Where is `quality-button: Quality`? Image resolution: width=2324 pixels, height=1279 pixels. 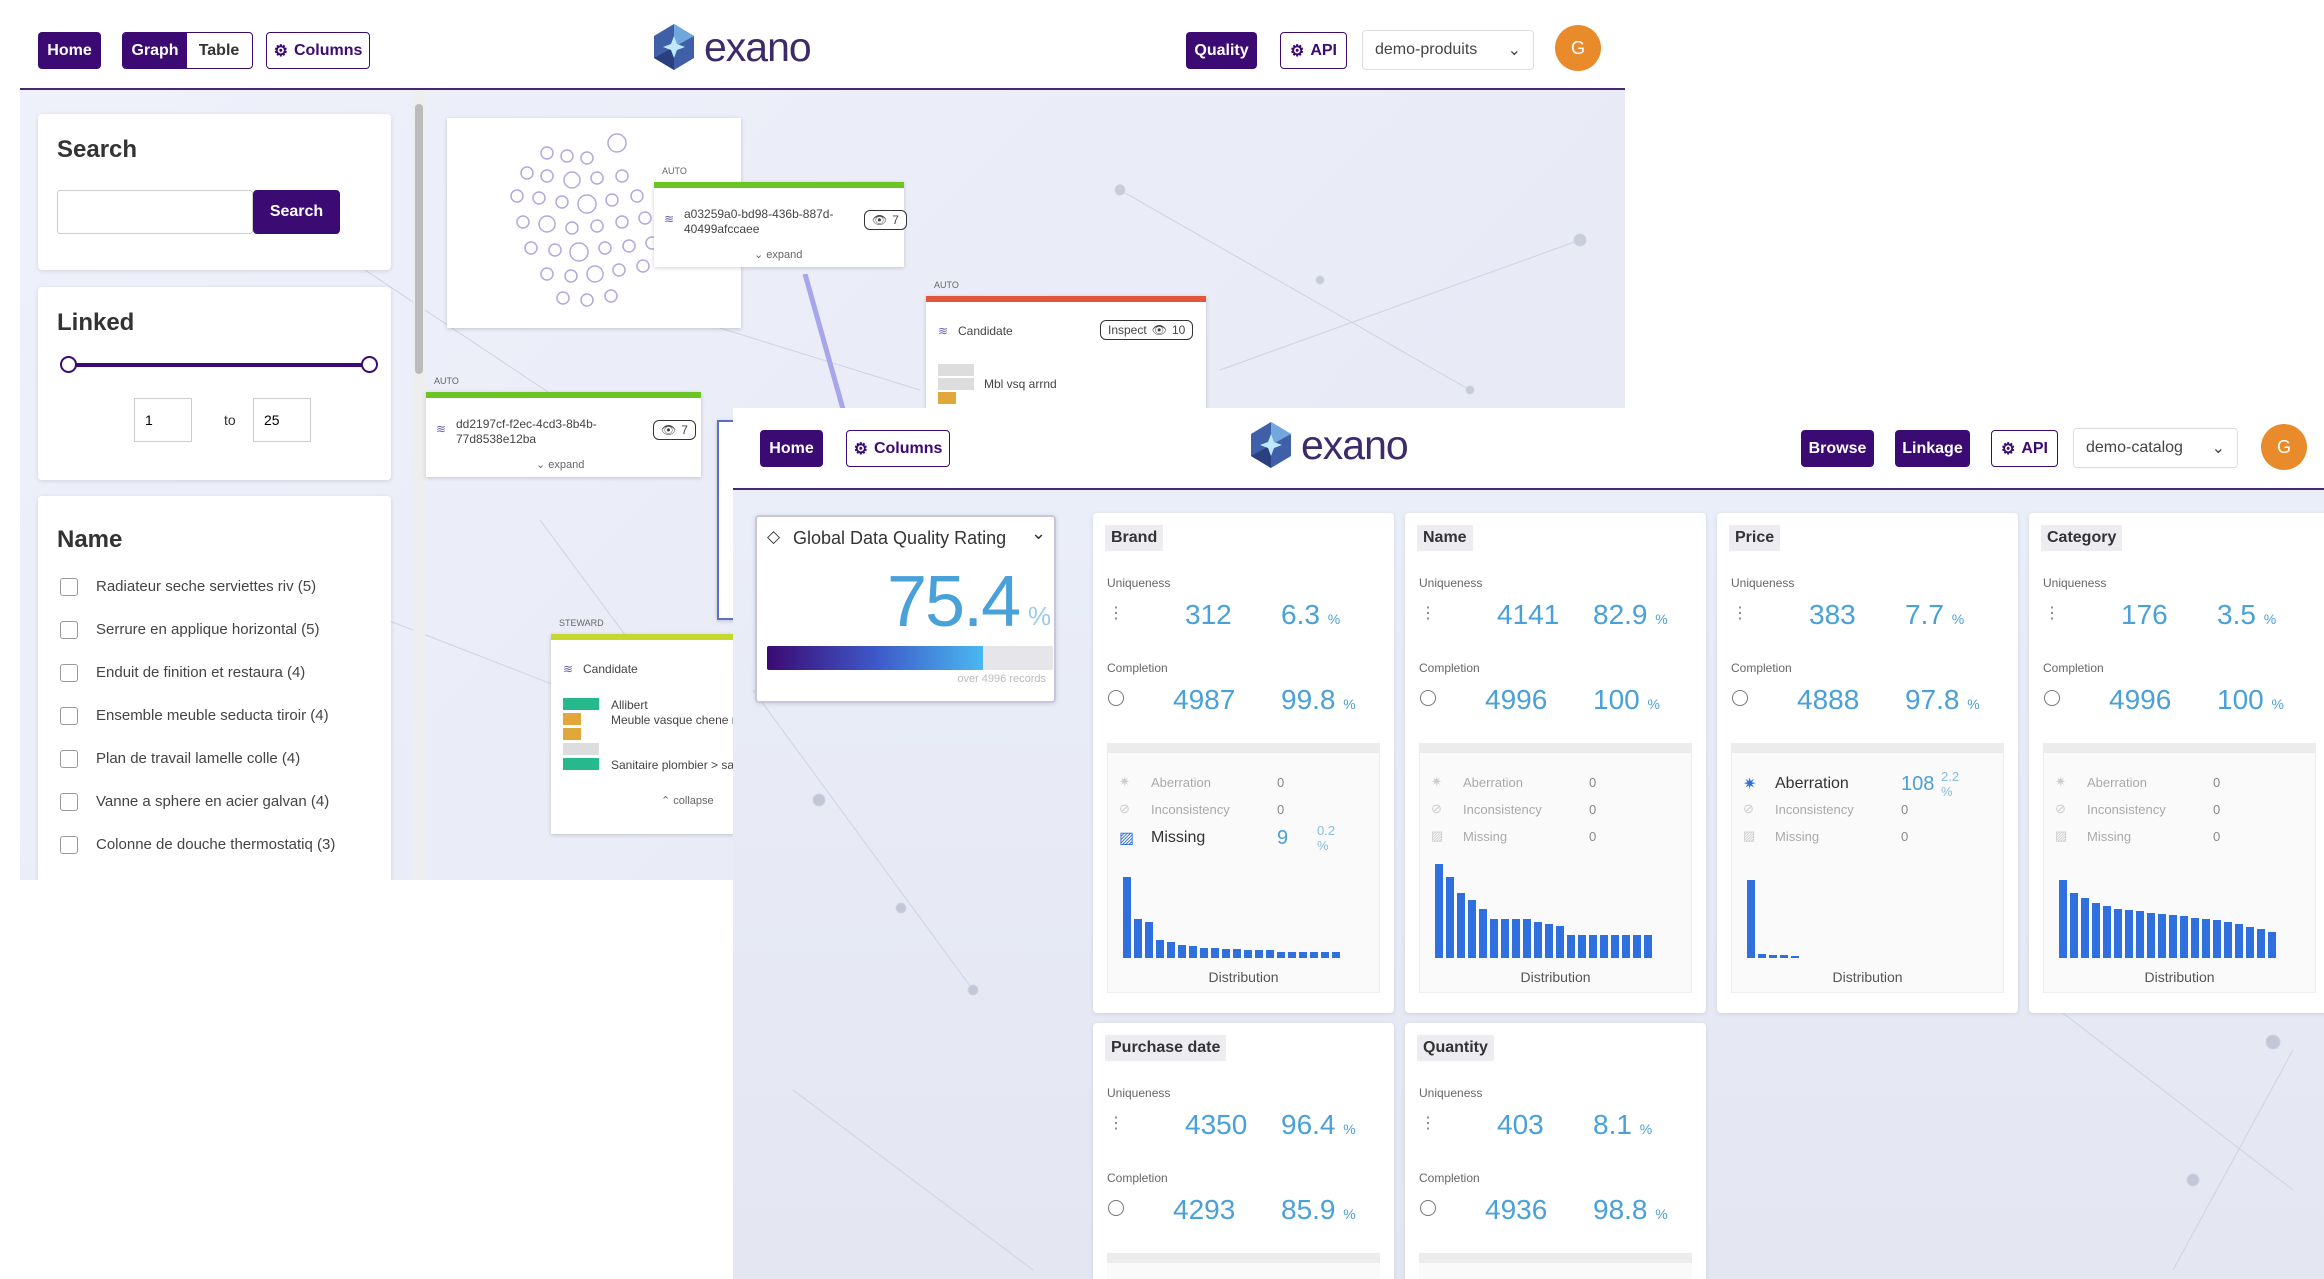
quality-button: Quality is located at coordinates (1221, 50).